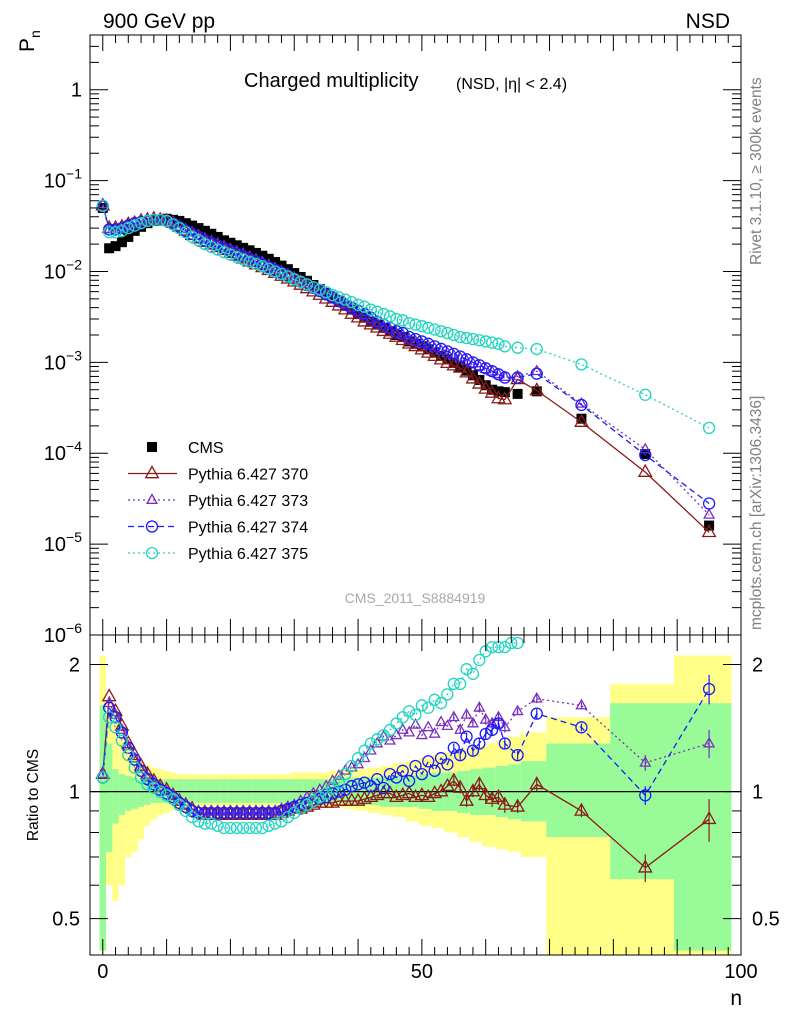 The height and width of the screenshot is (1024, 786). I want to click on y-tick-label-left: 0.5, so click(66, 920).